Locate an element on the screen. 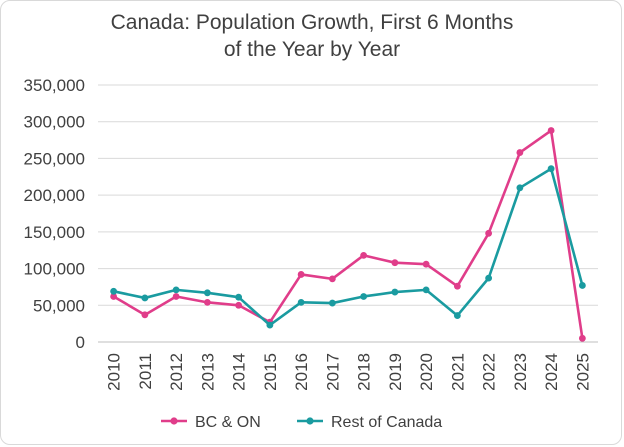 The image size is (624, 447). y-tick-label: 0 is located at coordinates (80, 342).